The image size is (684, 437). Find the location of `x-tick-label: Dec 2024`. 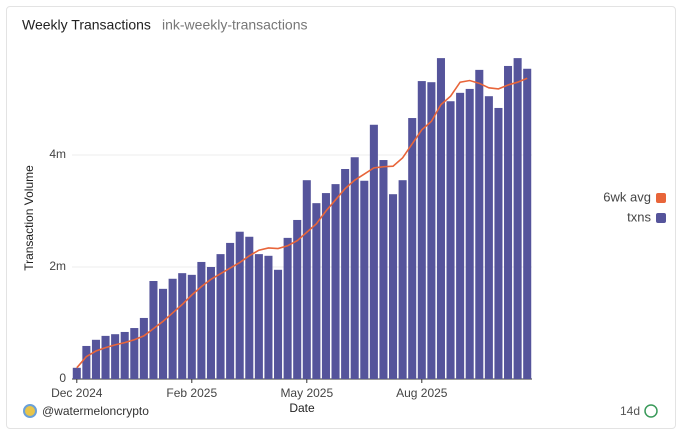

x-tick-label: Dec 2024 is located at coordinates (77, 393).